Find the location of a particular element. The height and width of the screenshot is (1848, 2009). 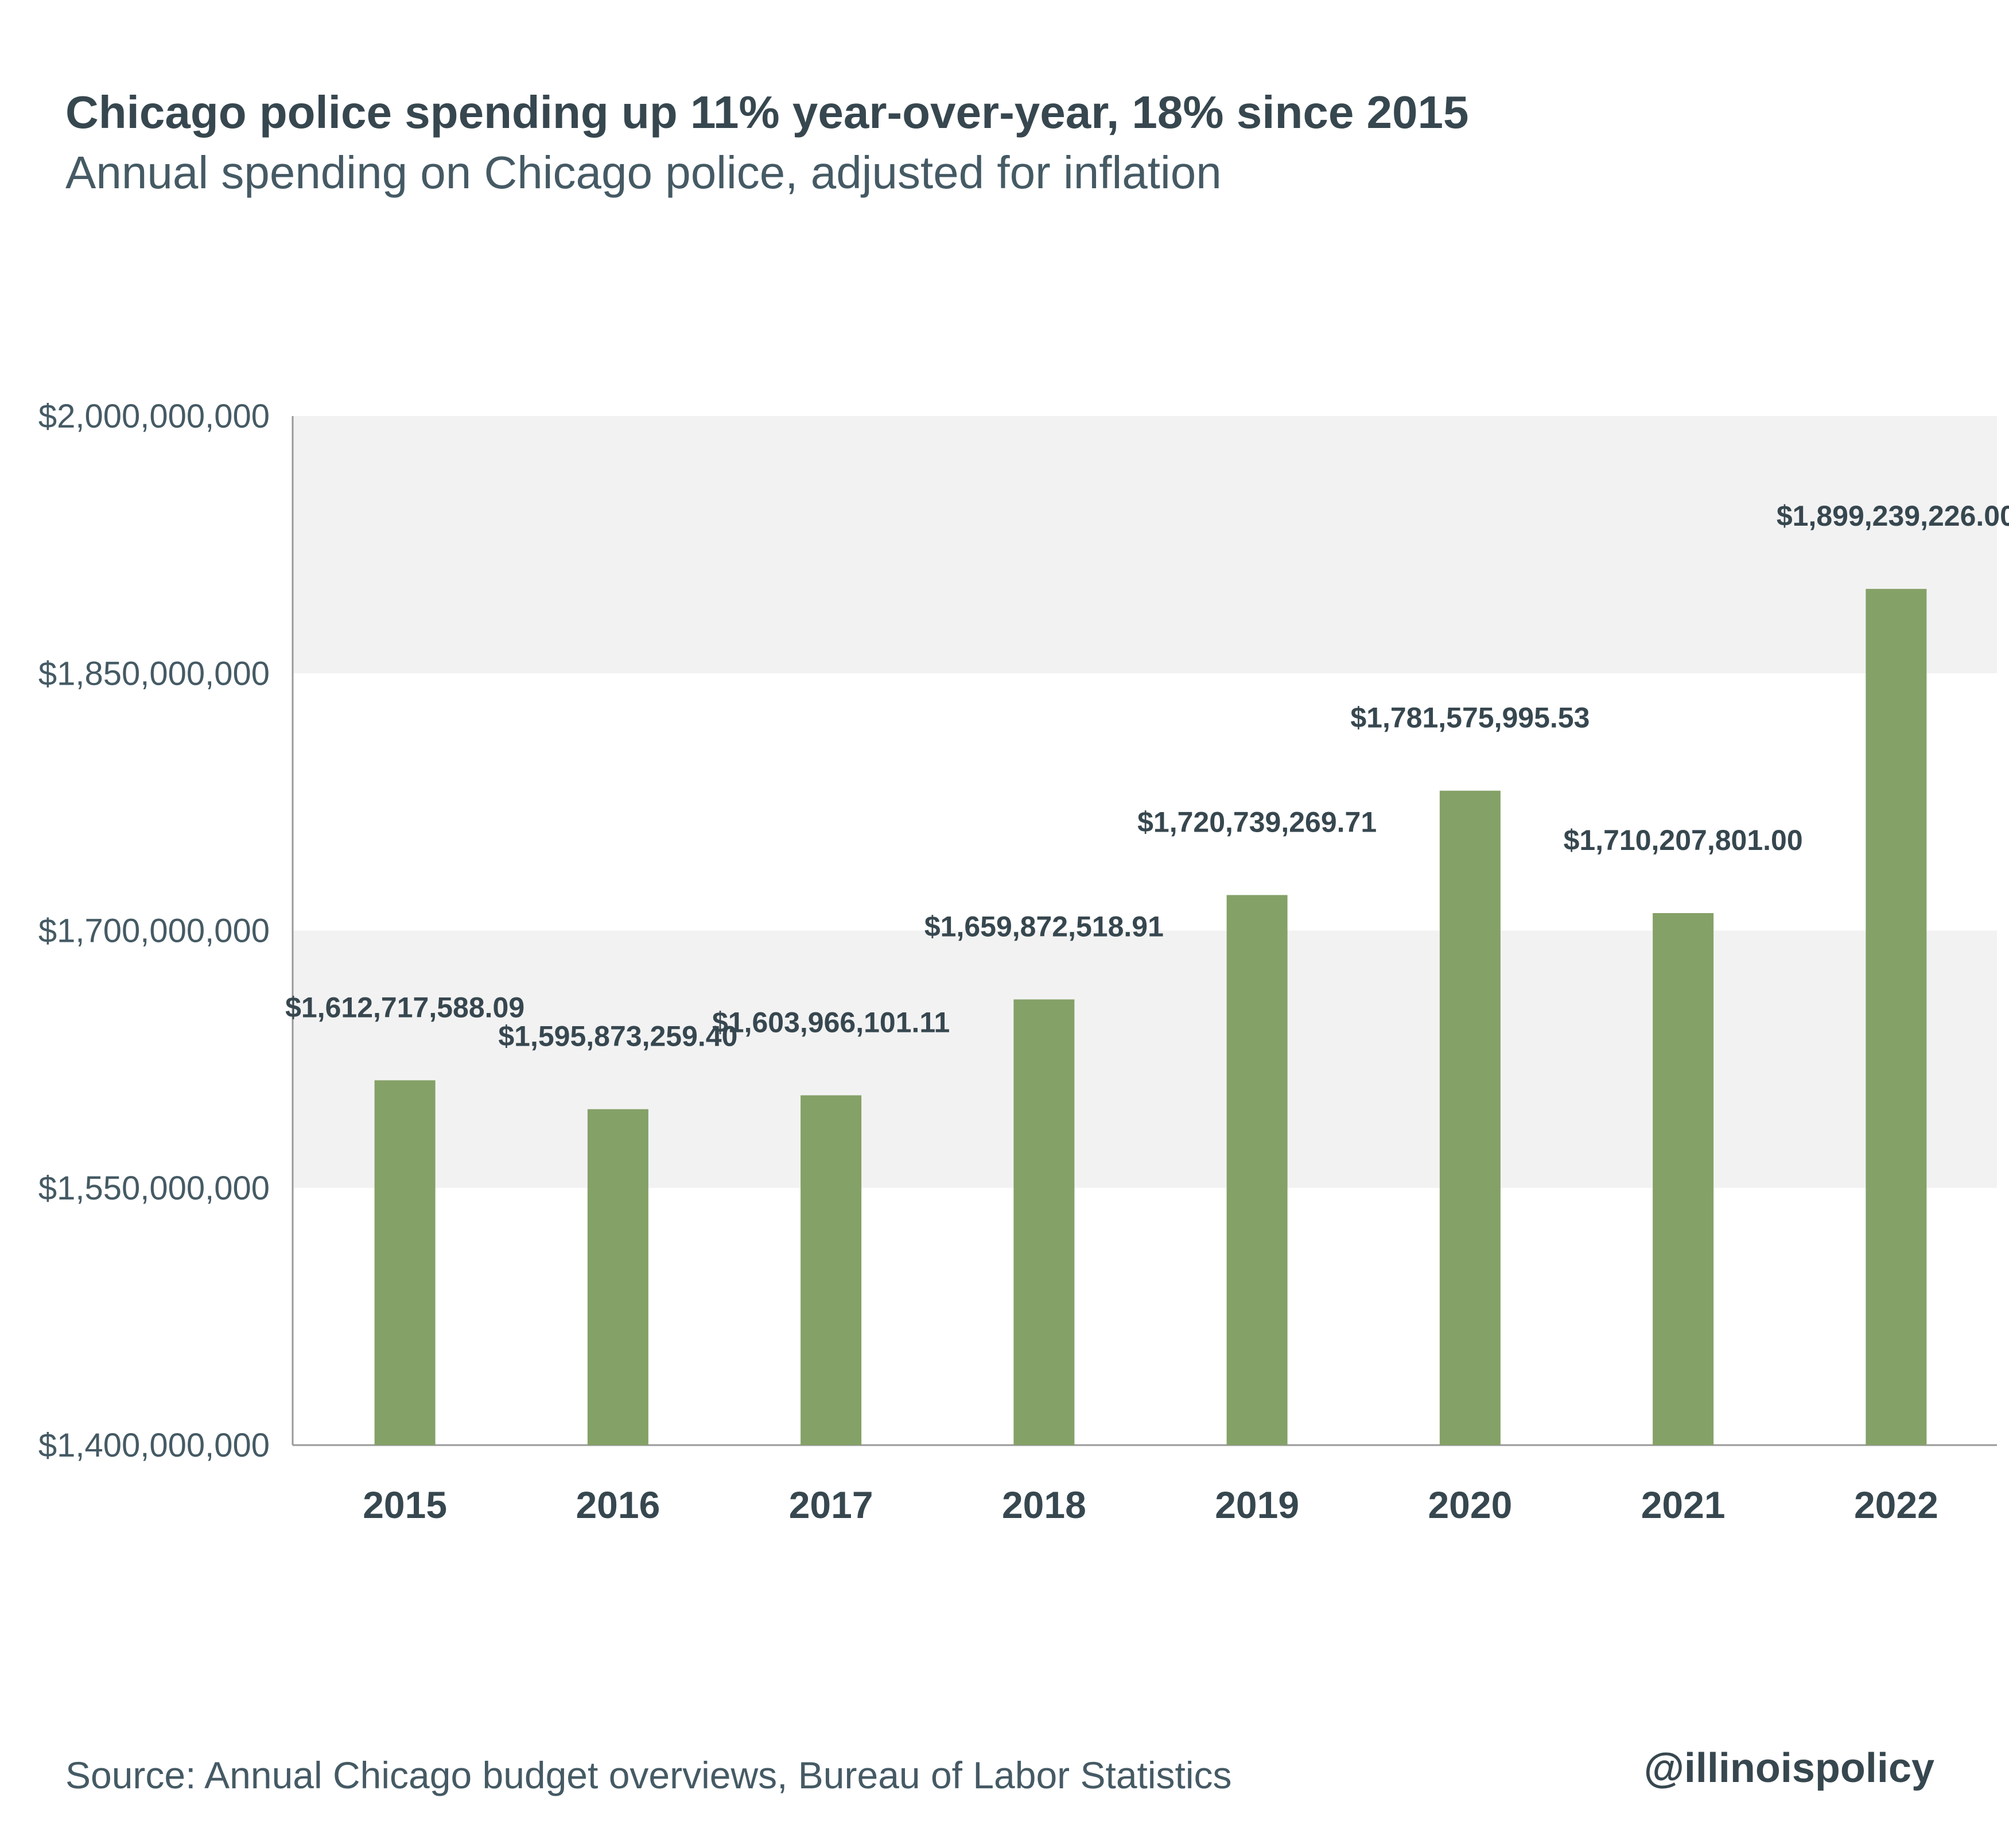

bar-2020 is located at coordinates (1470, 1117).